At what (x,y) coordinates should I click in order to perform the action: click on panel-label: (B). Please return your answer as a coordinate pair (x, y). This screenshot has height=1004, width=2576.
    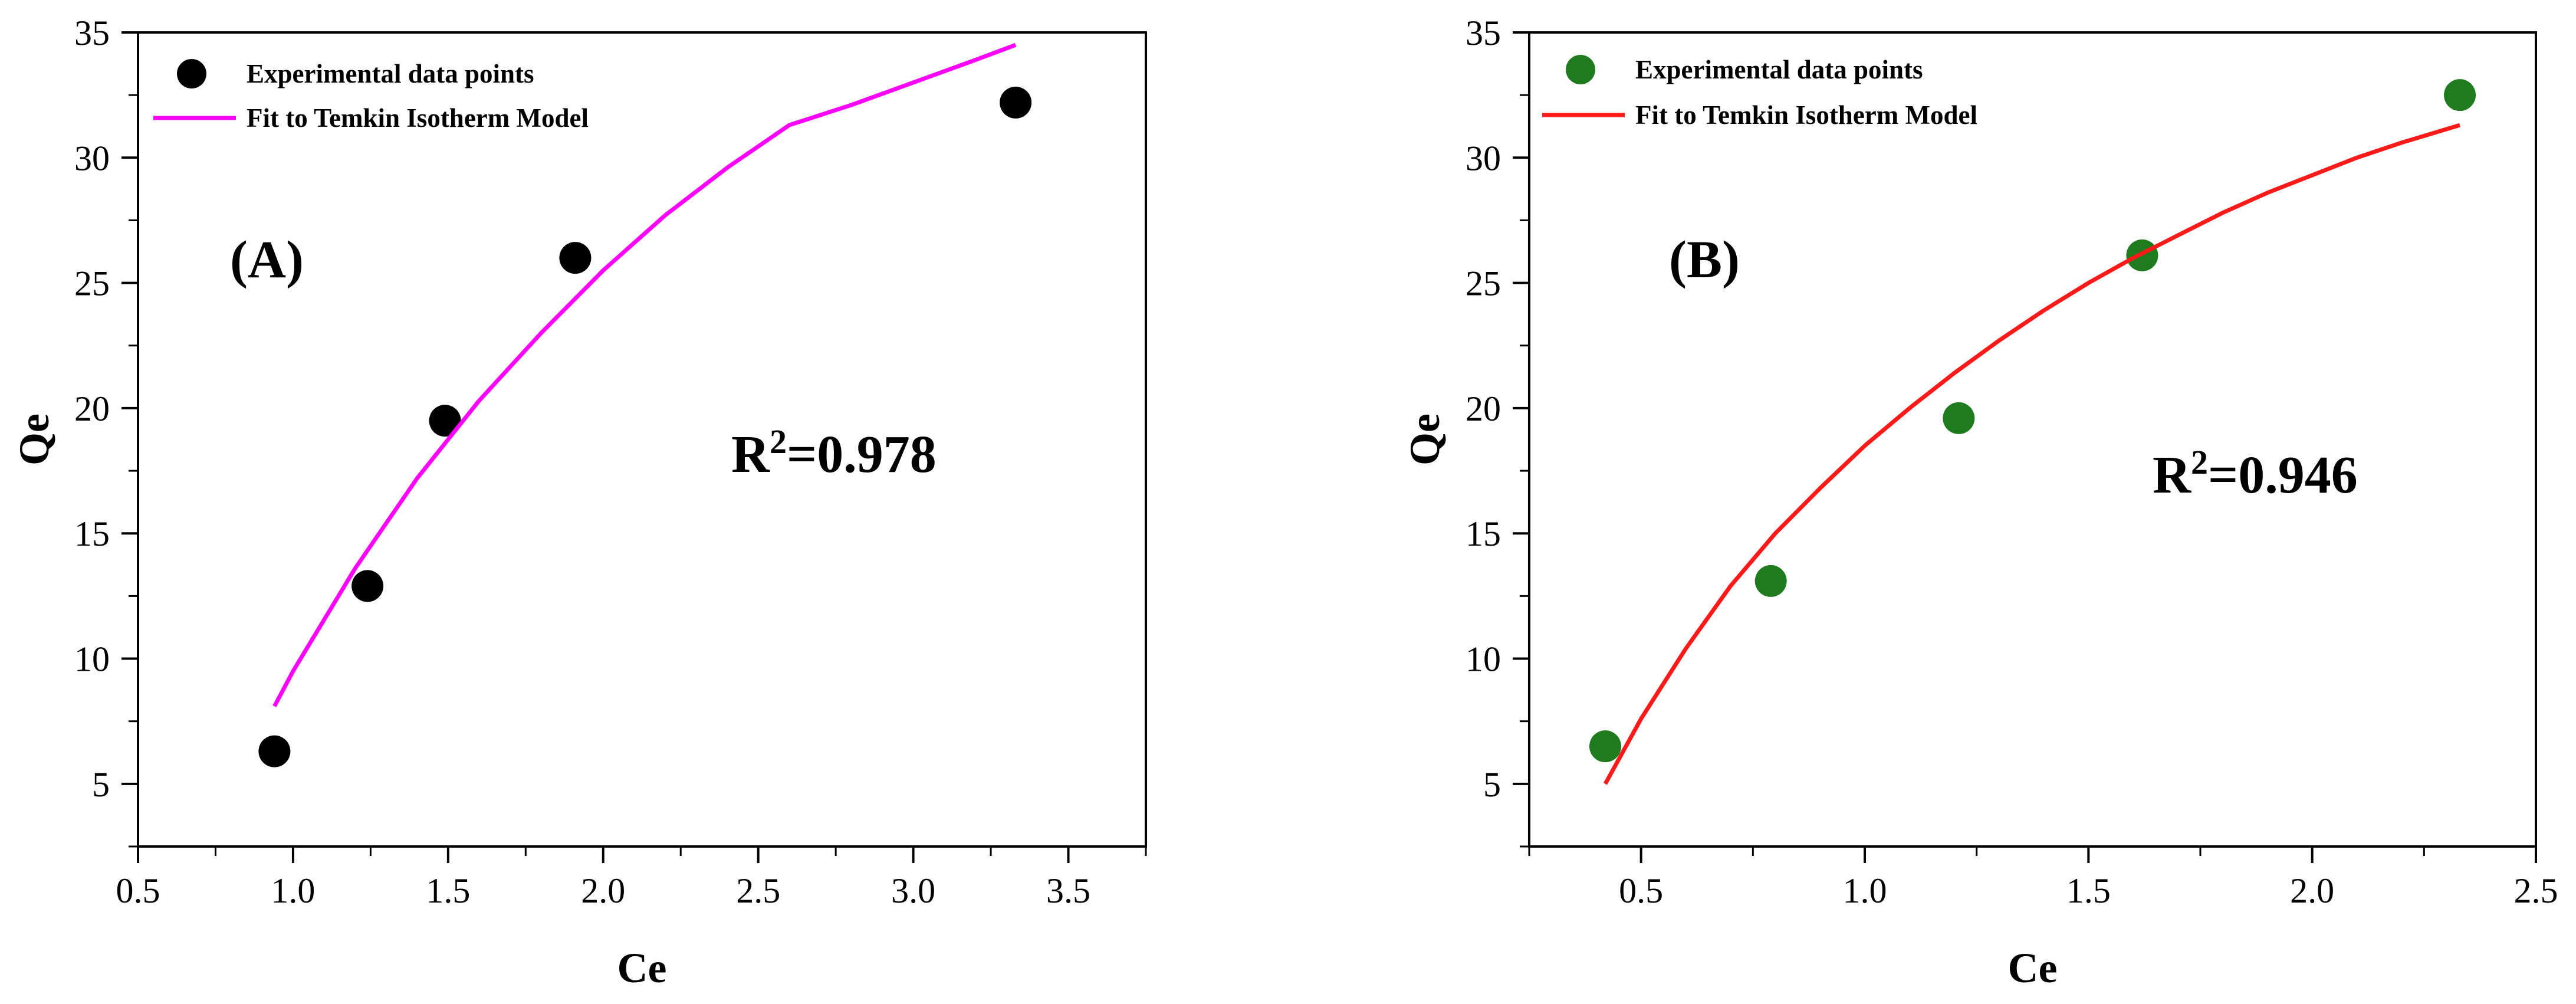
    Looking at the image, I should click on (1704, 260).